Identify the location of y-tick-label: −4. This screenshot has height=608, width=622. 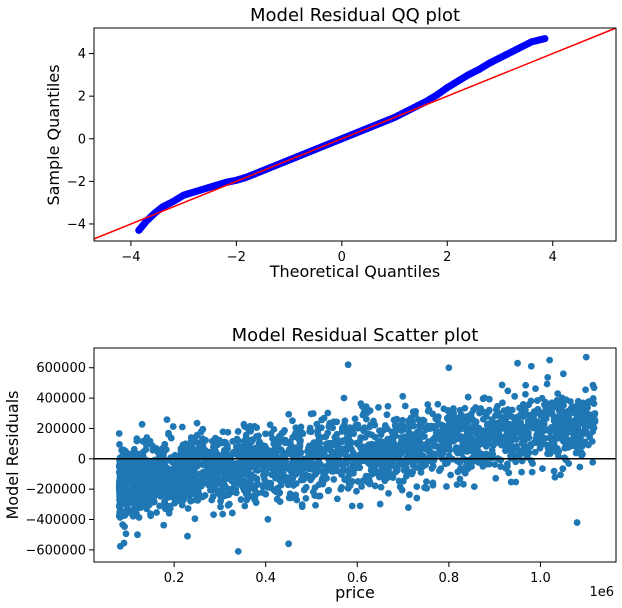
(76, 224).